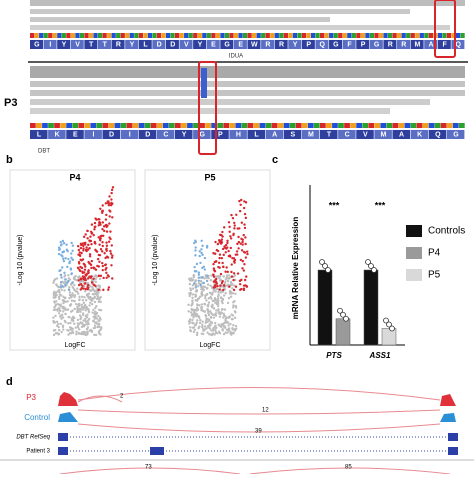 This screenshot has width=474, height=479. Describe the element at coordinates (63, 451) in the screenshot. I see `exon` at that location.